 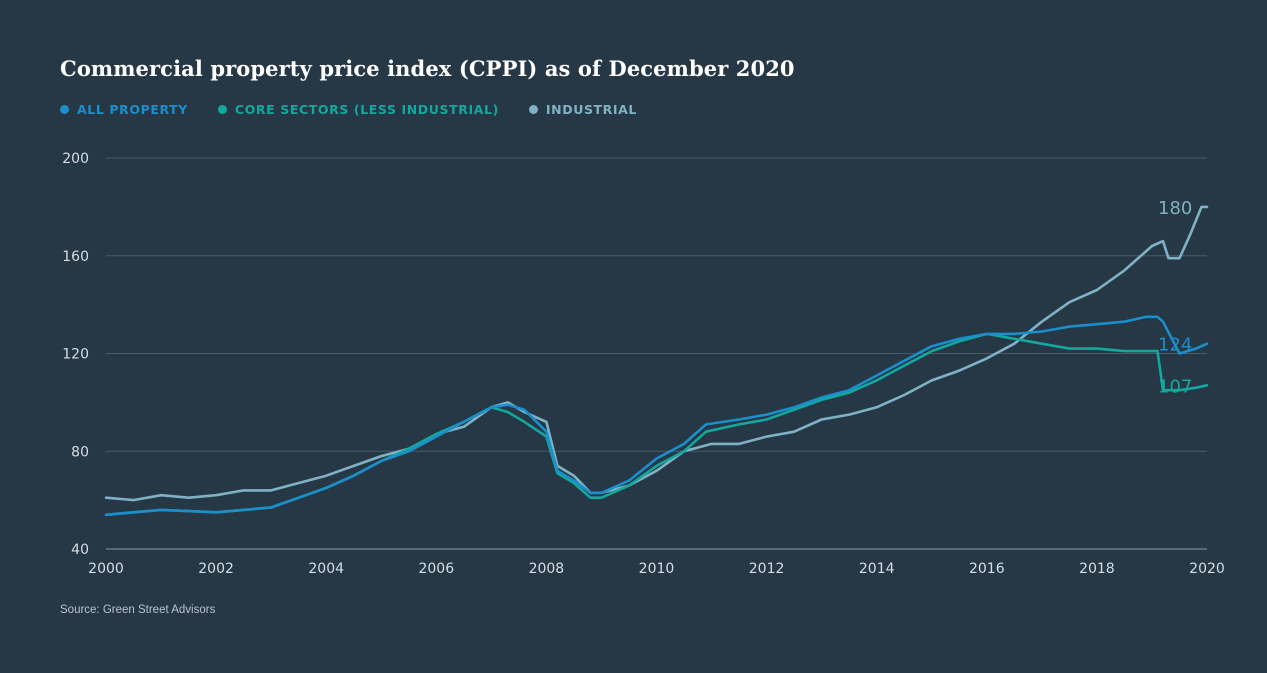 I want to click on end-value-label: 107, so click(x=1175, y=386).